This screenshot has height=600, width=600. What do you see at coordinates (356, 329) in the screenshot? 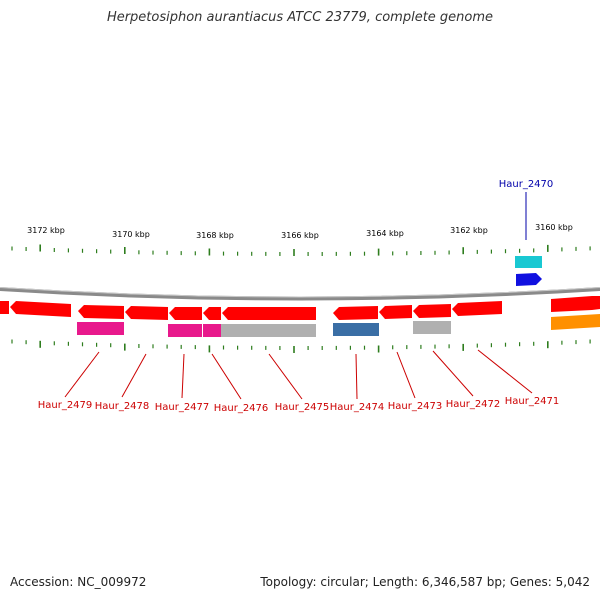
I see `steelblue-feature` at bounding box center [356, 329].